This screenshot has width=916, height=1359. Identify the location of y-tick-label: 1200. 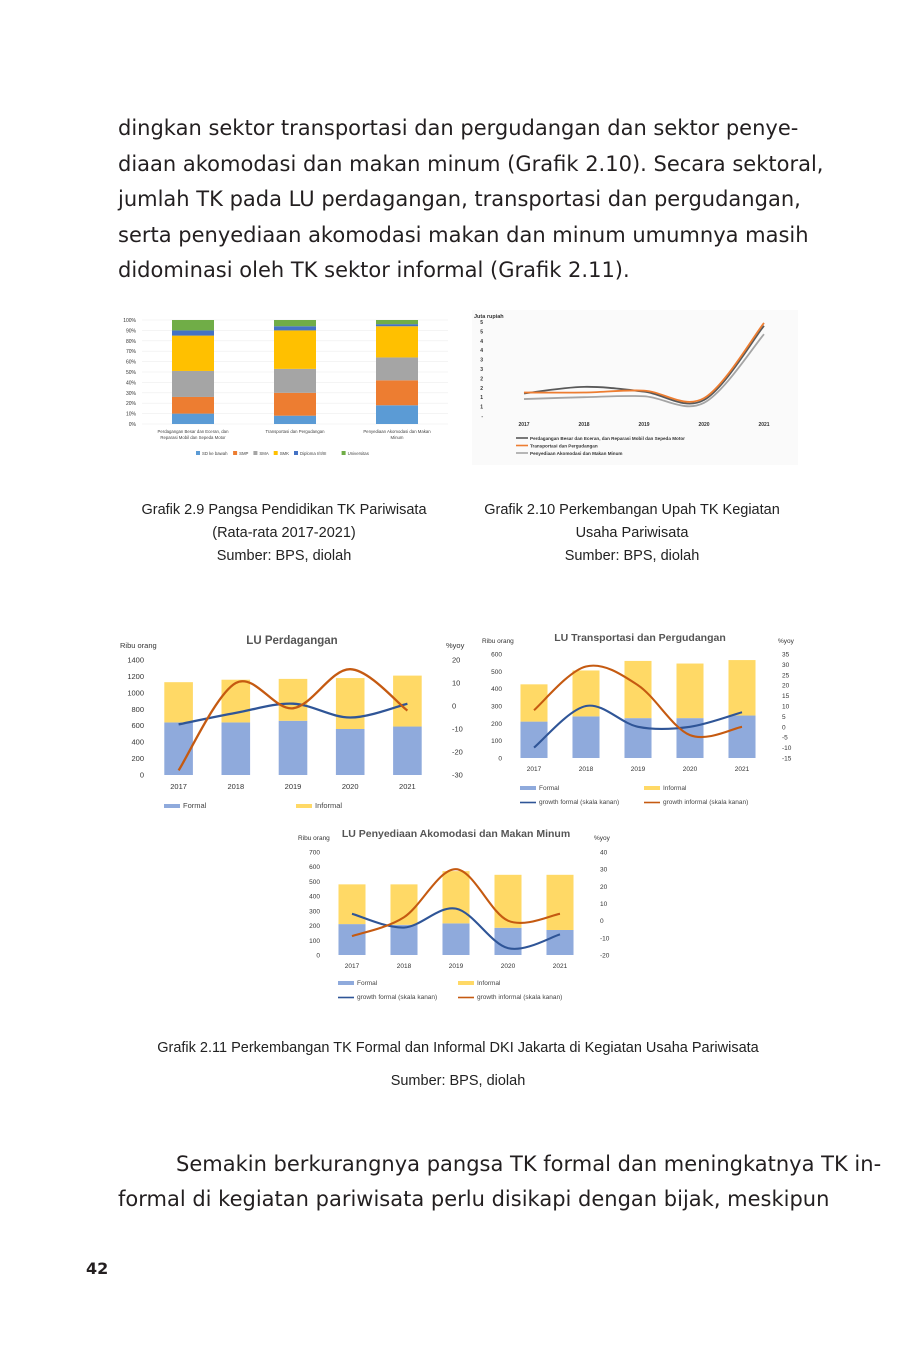
(135, 676).